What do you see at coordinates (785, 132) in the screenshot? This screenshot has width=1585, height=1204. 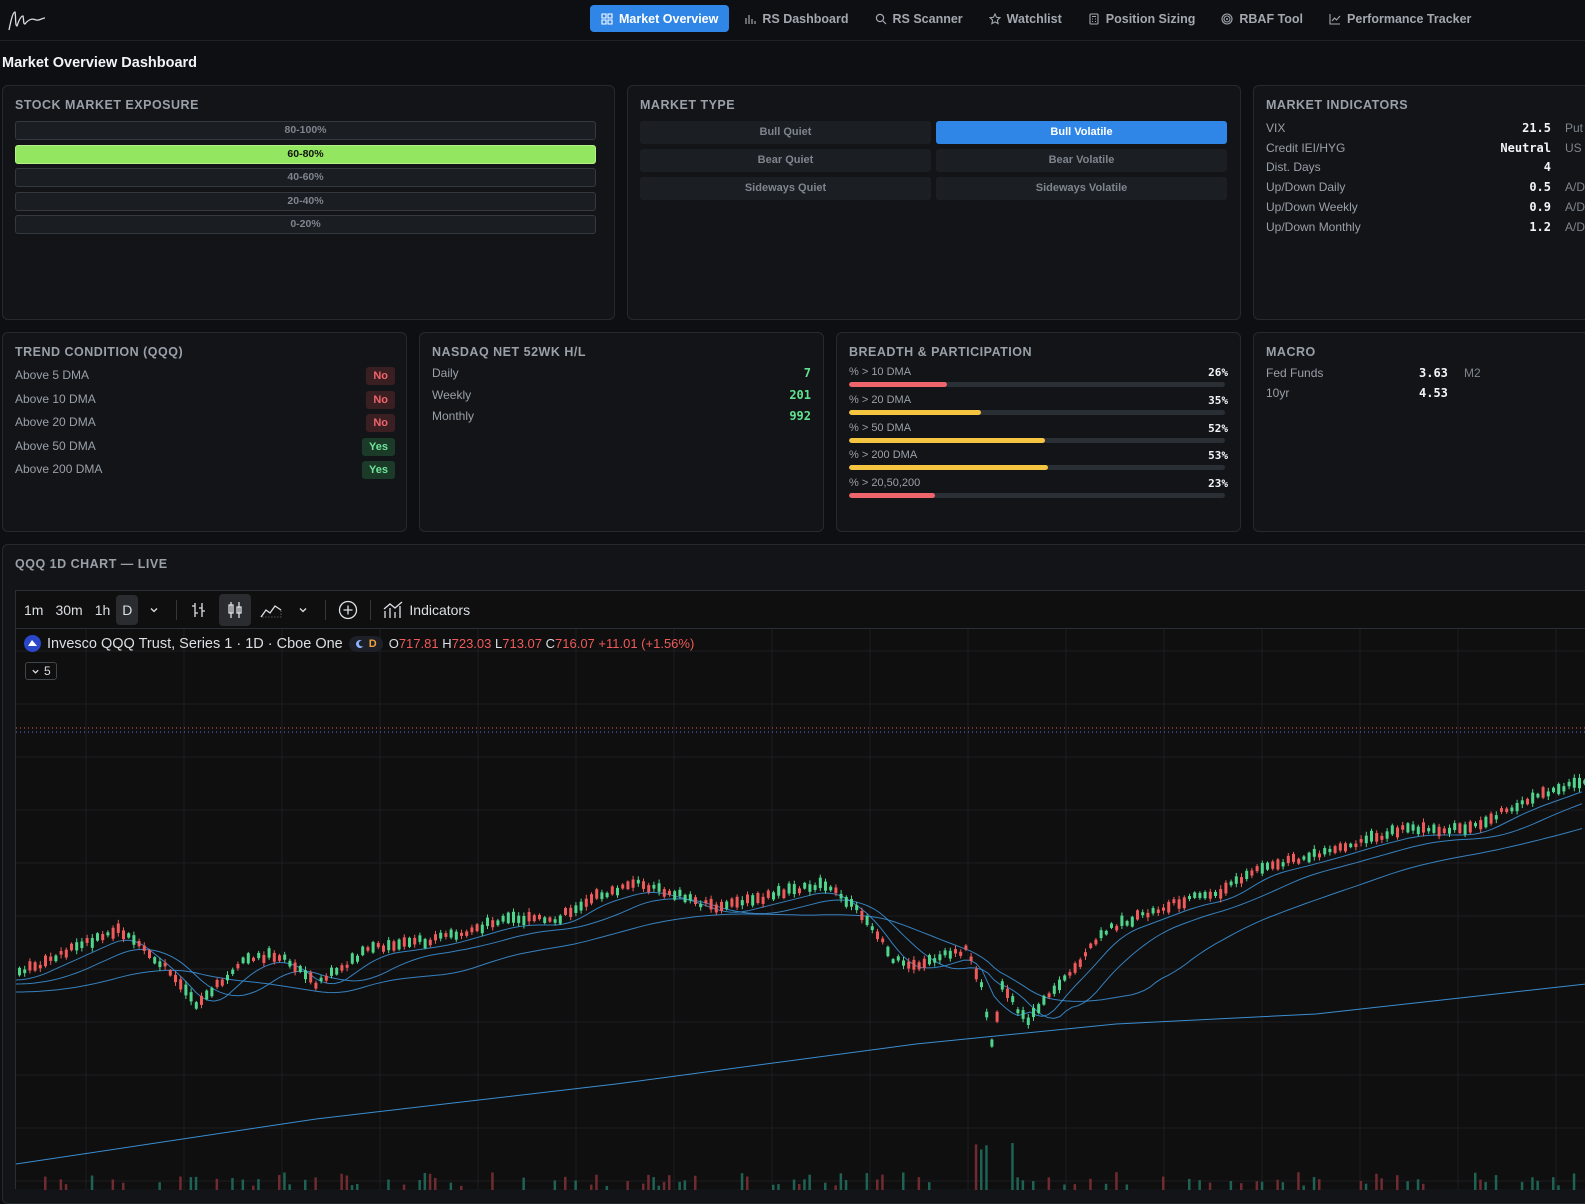 I see `market-type-option: Bull Quiet` at bounding box center [785, 132].